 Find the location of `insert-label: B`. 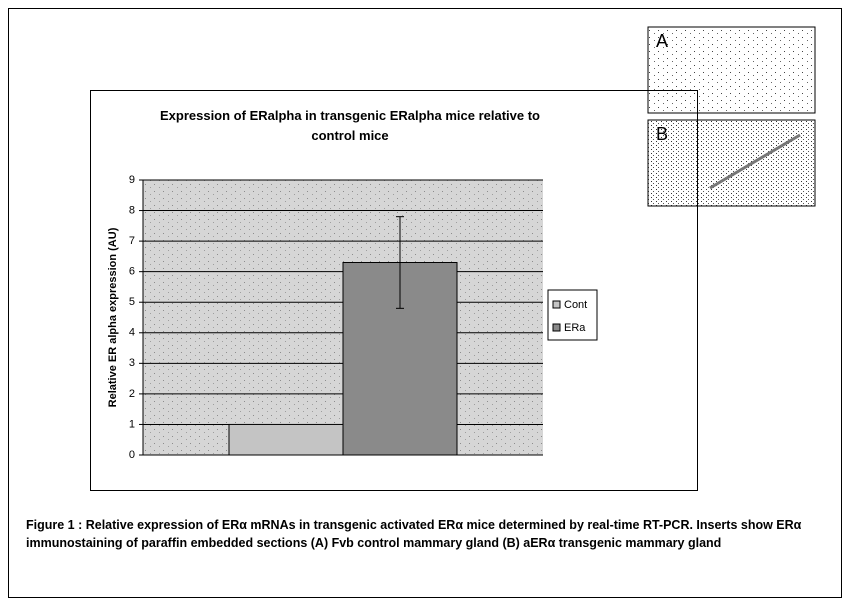

insert-label: B is located at coordinates (662, 134).